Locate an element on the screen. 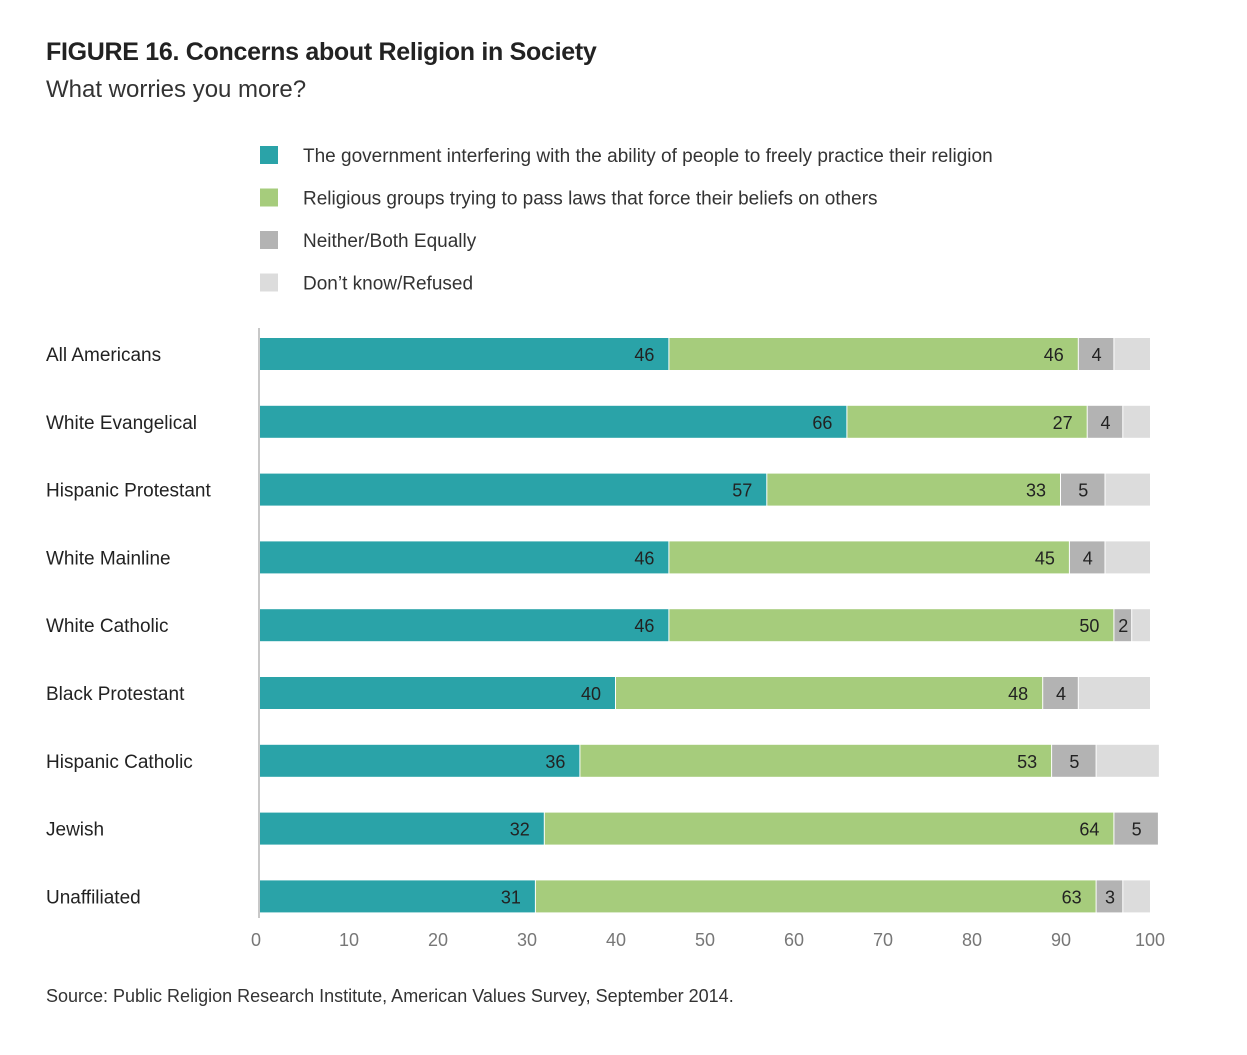 The height and width of the screenshot is (1055, 1247). data-label: 50 is located at coordinates (1089, 626).